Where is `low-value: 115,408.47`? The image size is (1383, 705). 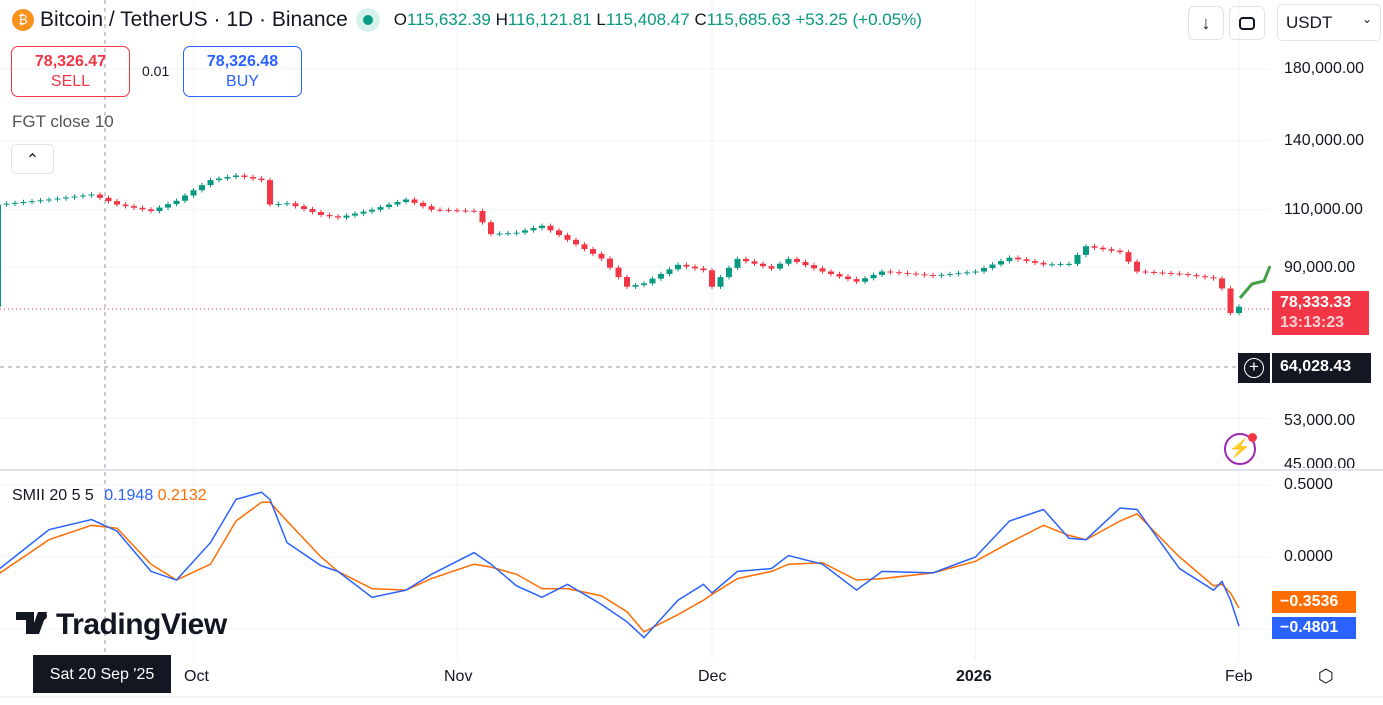
low-value: 115,408.47 is located at coordinates (647, 19).